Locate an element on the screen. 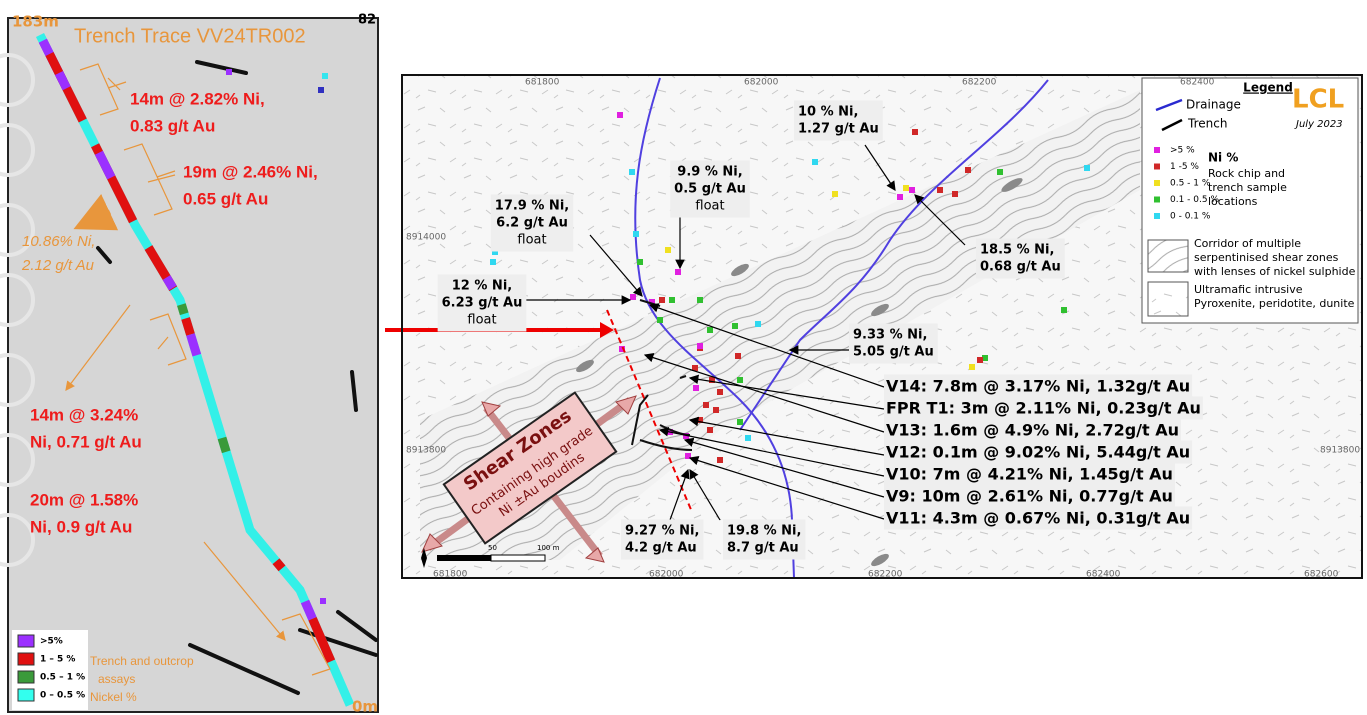  float-annotation: 10.86% Ni, is located at coordinates (58, 241).